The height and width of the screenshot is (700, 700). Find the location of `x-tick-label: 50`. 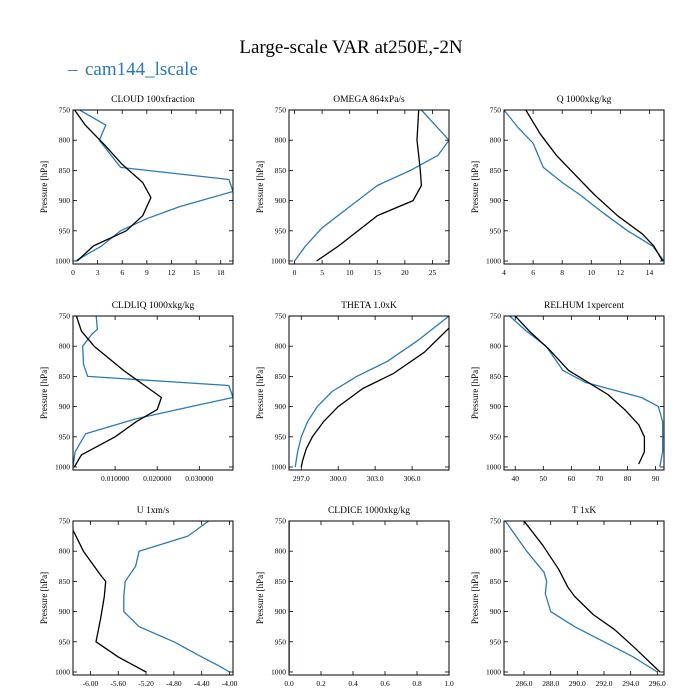

x-tick-label: 50 is located at coordinates (544, 478).